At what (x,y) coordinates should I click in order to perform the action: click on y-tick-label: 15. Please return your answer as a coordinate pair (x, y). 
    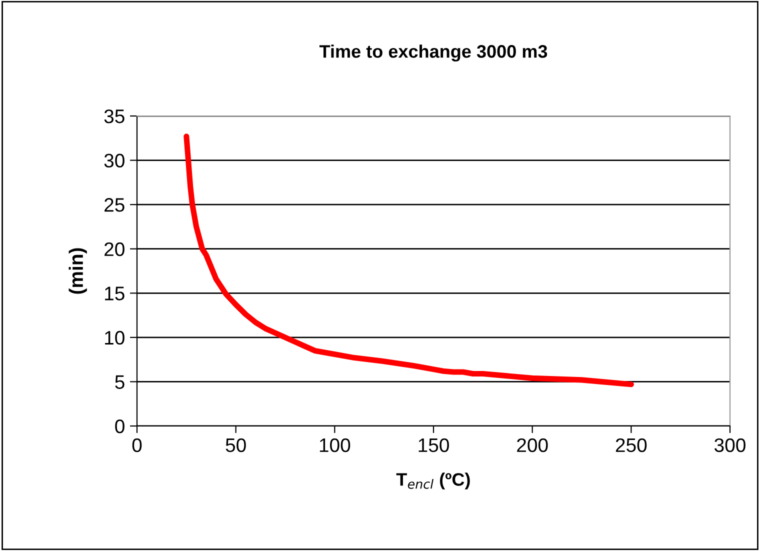
    Looking at the image, I should click on (114, 293).